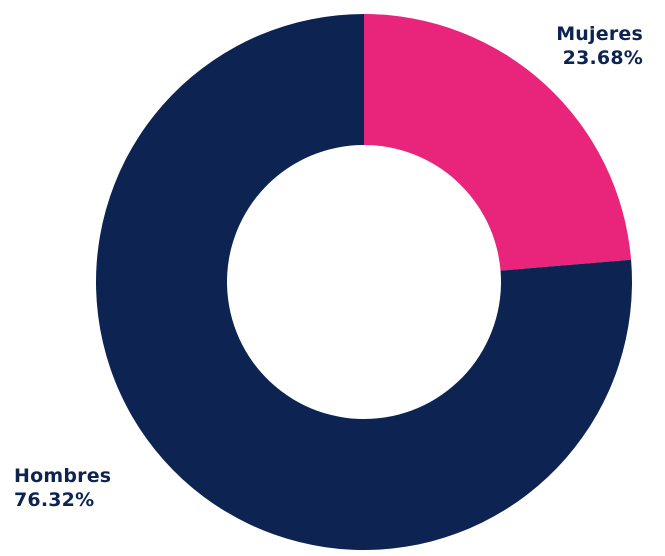 This screenshot has width=665, height=556. What do you see at coordinates (599, 34) in the screenshot?
I see `slice-label-mujeres-name: Mujeres` at bounding box center [599, 34].